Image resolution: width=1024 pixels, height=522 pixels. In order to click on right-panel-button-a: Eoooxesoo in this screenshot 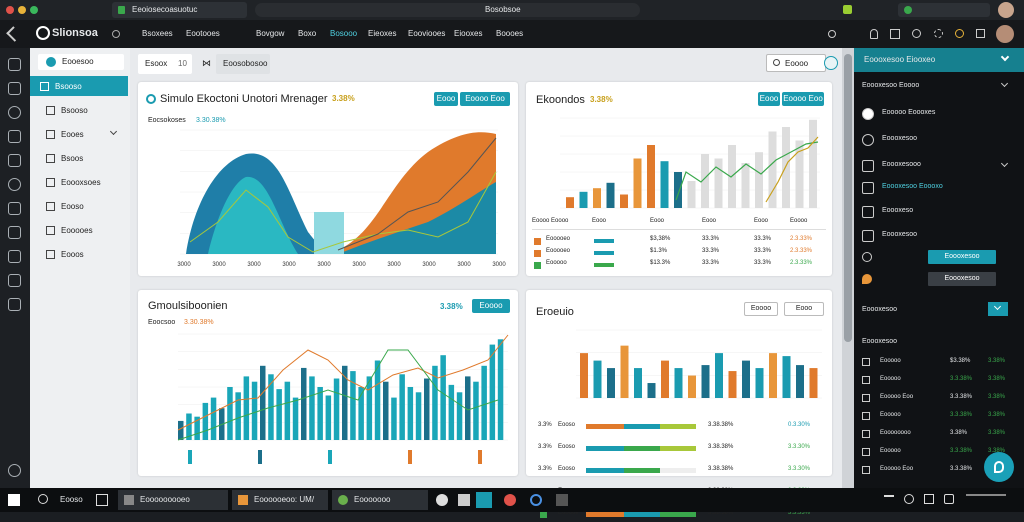, I will do `click(962, 257)`.